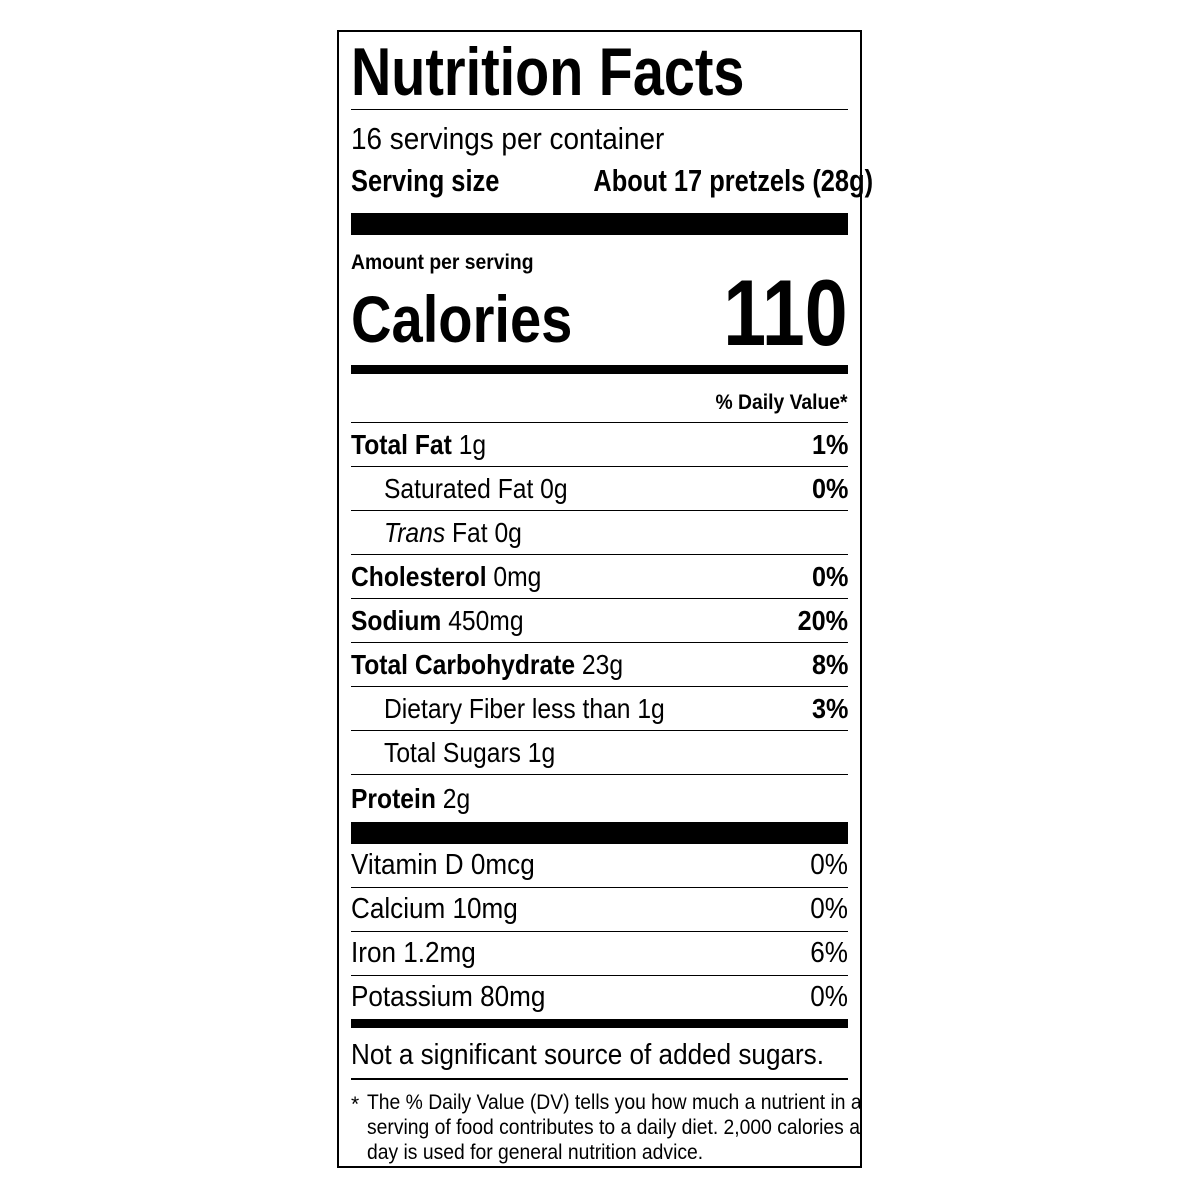 The height and width of the screenshot is (1200, 1200). I want to click on calories-row: Calories 110, so click(599, 313).